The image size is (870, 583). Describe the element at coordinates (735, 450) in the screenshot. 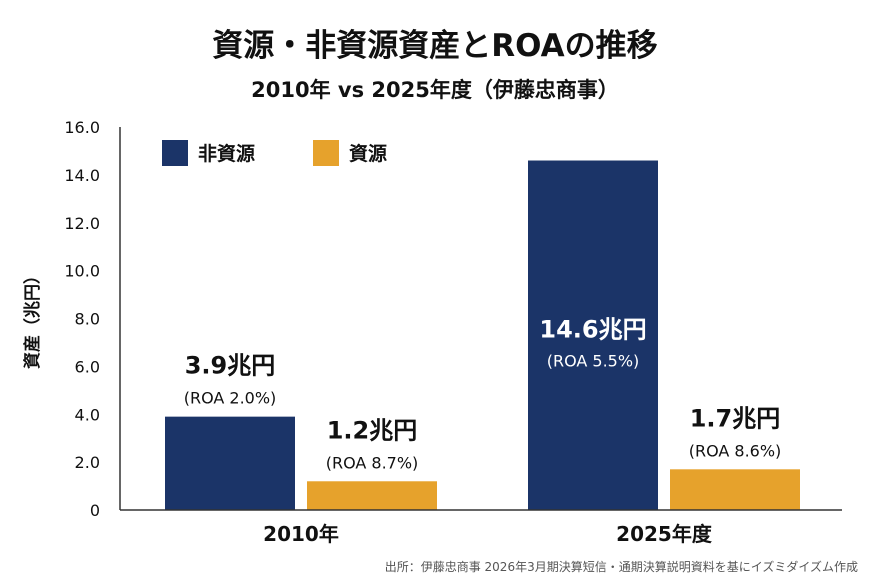

I see `data-label-roa: (ROA 8.6%)` at that location.